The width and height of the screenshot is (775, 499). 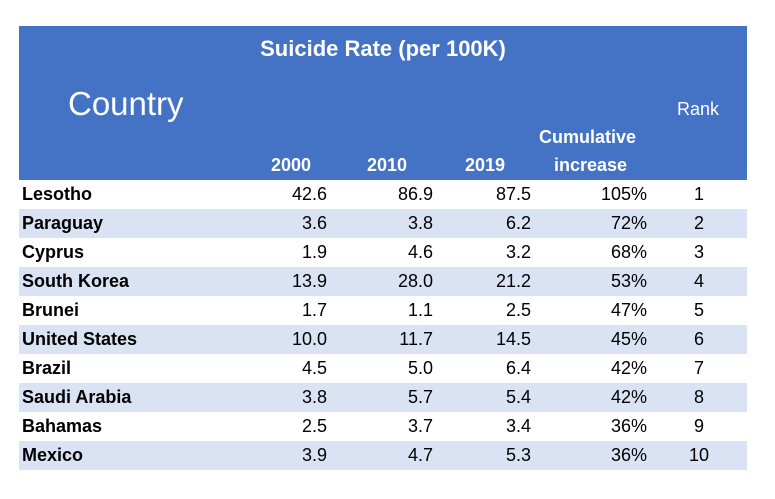 I want to click on rank-cell: 3, so click(x=698, y=252).